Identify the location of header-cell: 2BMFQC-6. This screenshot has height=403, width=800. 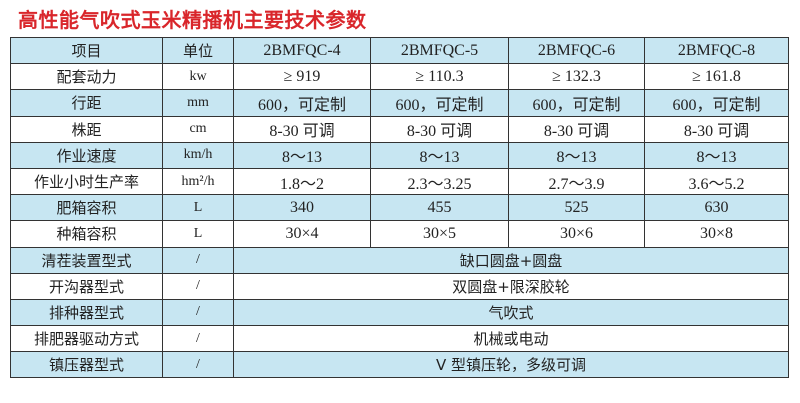
(576, 50).